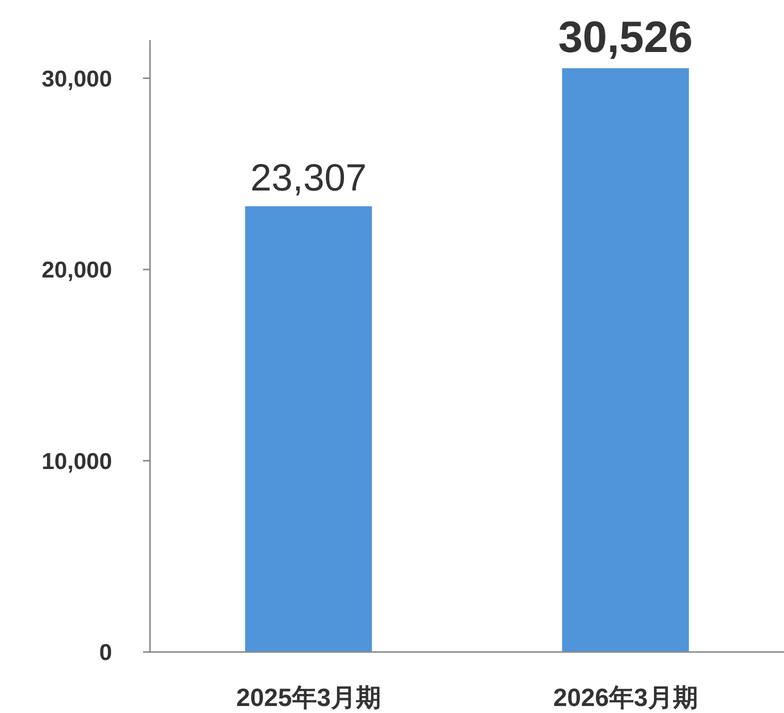 This screenshot has height=713, width=784. Describe the element at coordinates (77, 461) in the screenshot. I see `y-tick-label: 10,000` at that location.